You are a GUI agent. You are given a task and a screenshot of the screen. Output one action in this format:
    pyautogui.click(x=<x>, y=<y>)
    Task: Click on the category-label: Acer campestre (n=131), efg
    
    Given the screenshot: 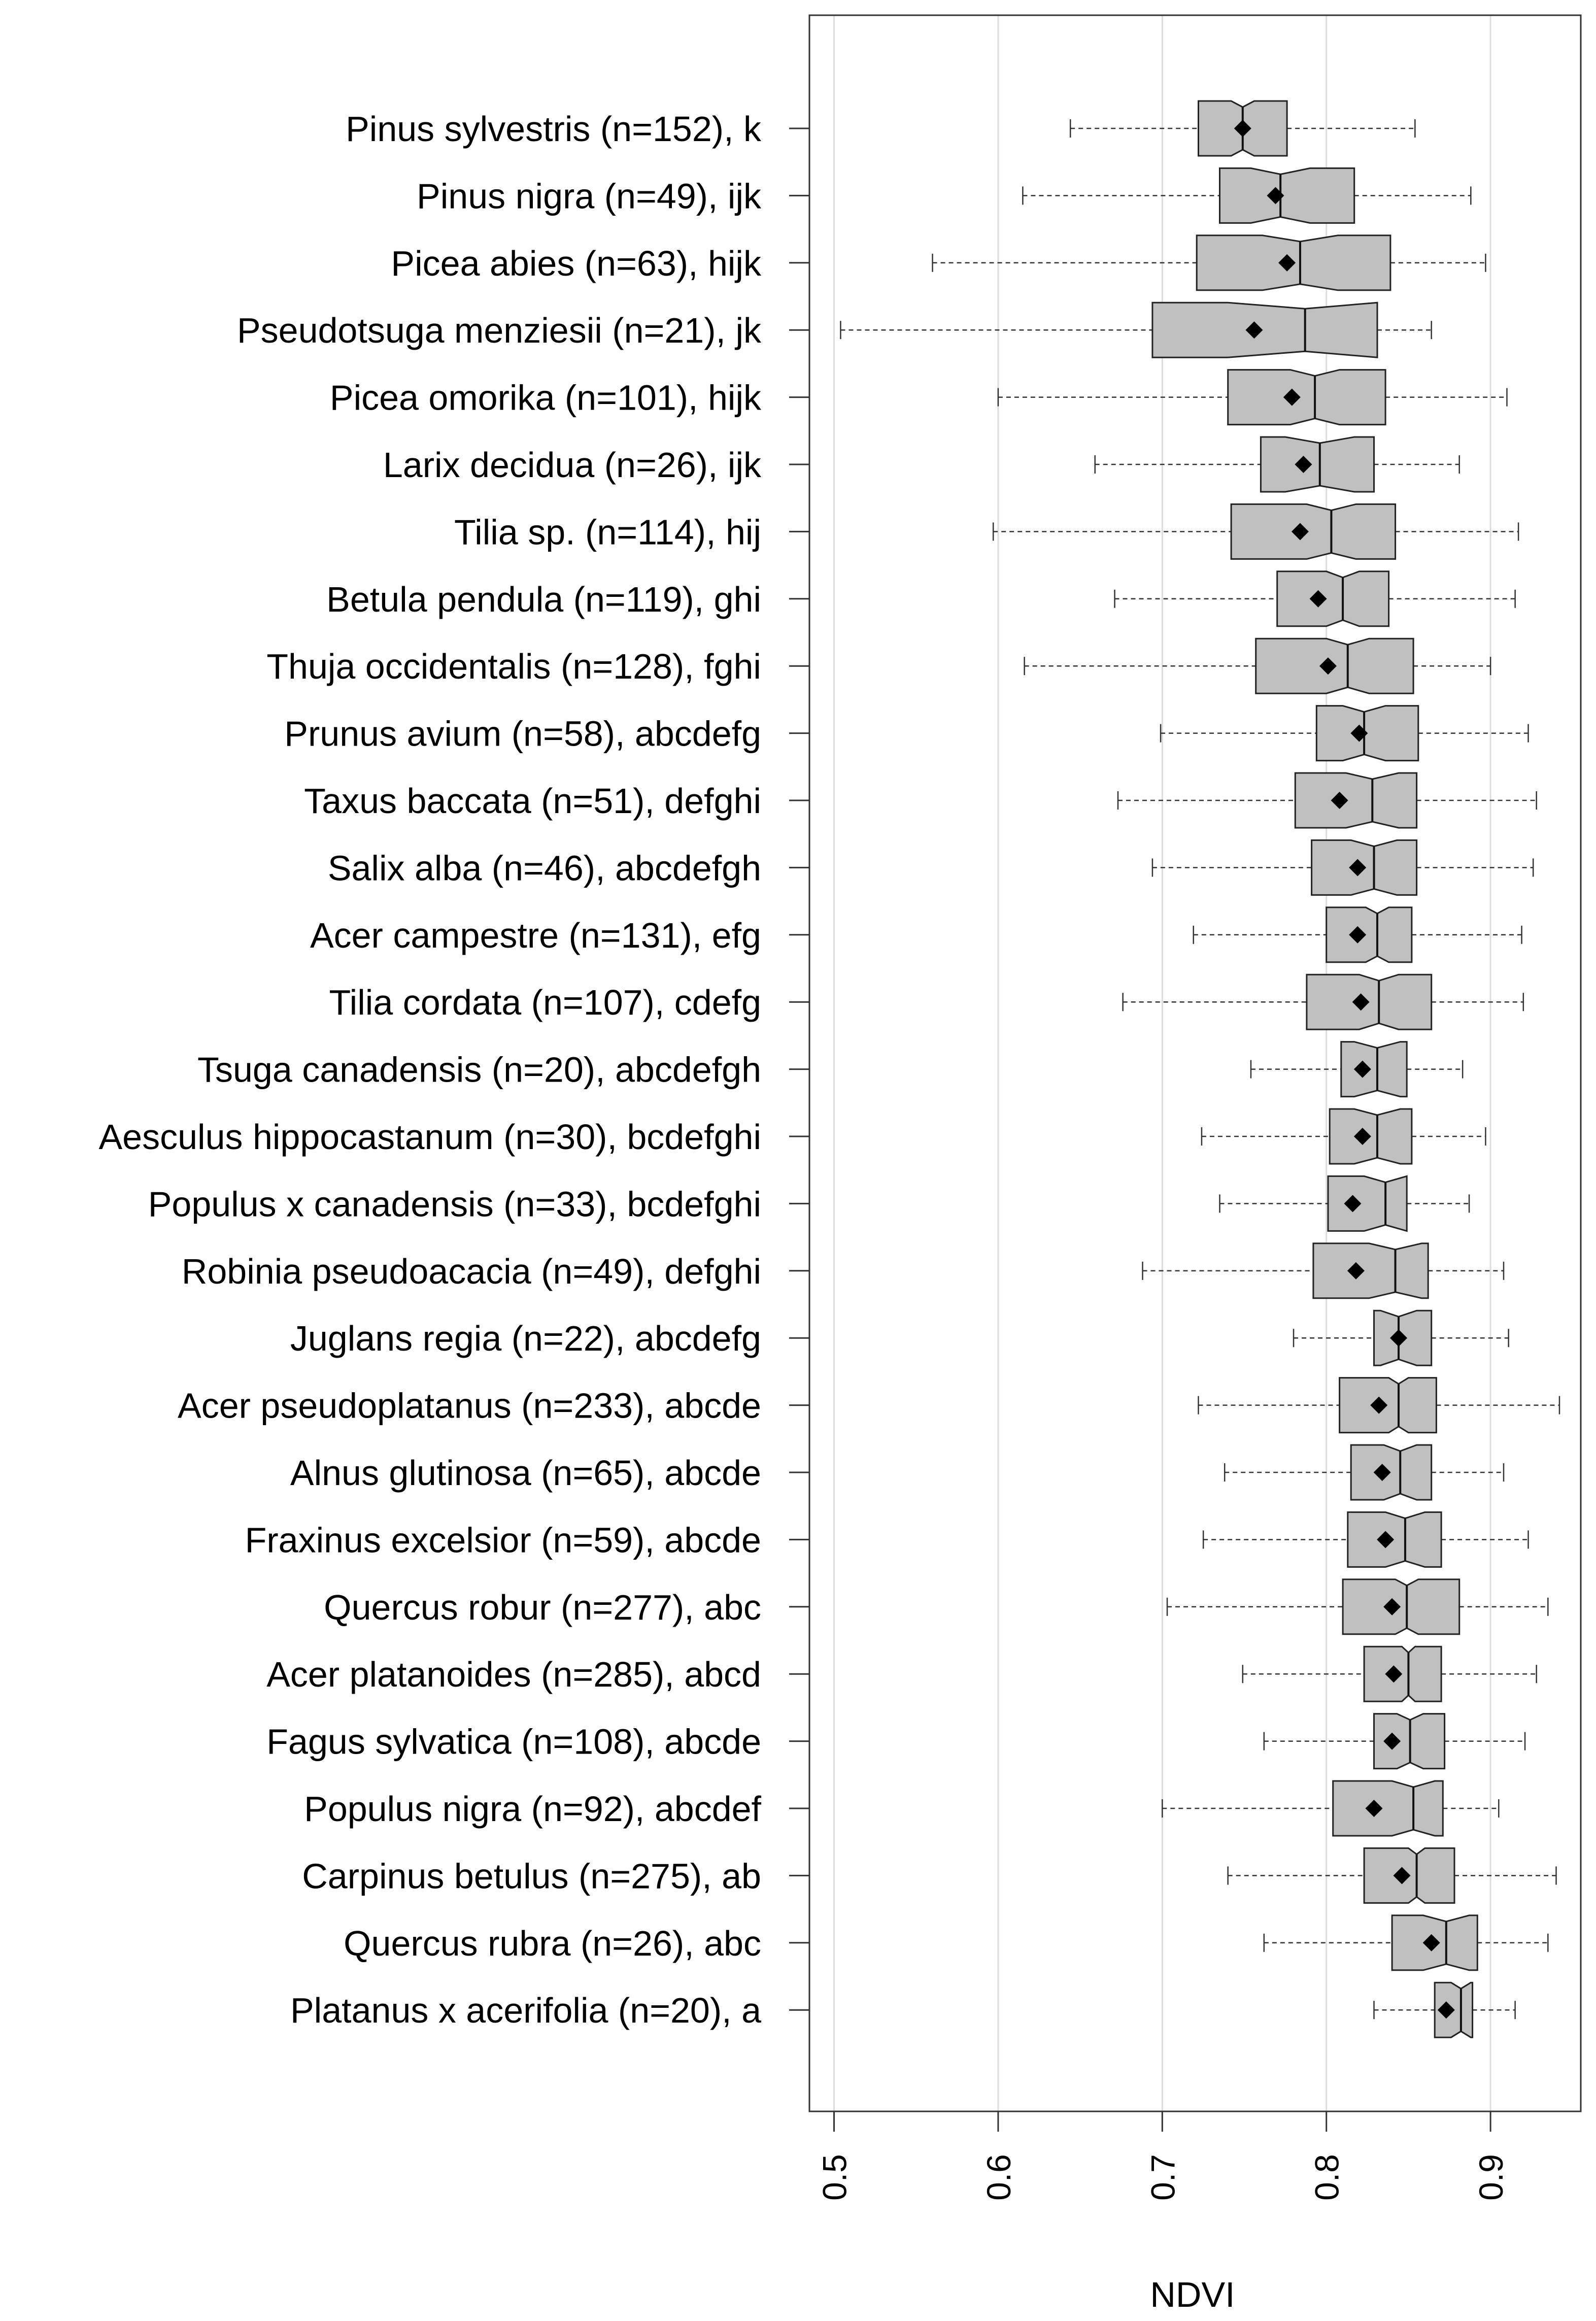 What is the action you would take?
    pyautogui.click(x=535, y=936)
    